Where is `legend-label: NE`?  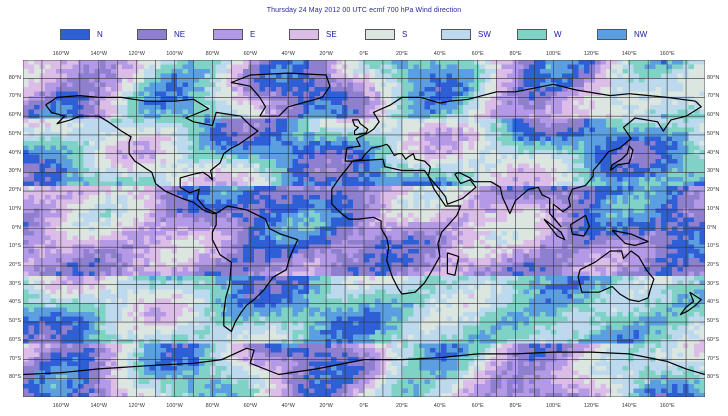 legend-label: NE is located at coordinates (180, 34).